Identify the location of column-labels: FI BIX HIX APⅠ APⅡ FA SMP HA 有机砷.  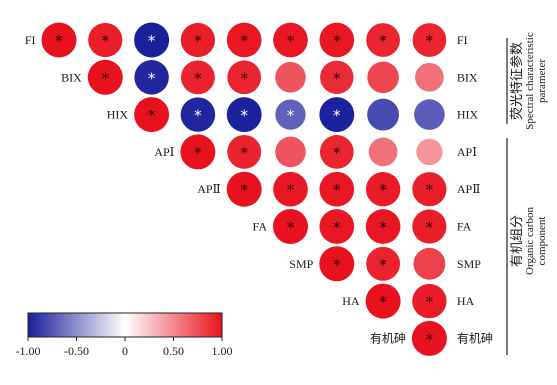
(475, 189).